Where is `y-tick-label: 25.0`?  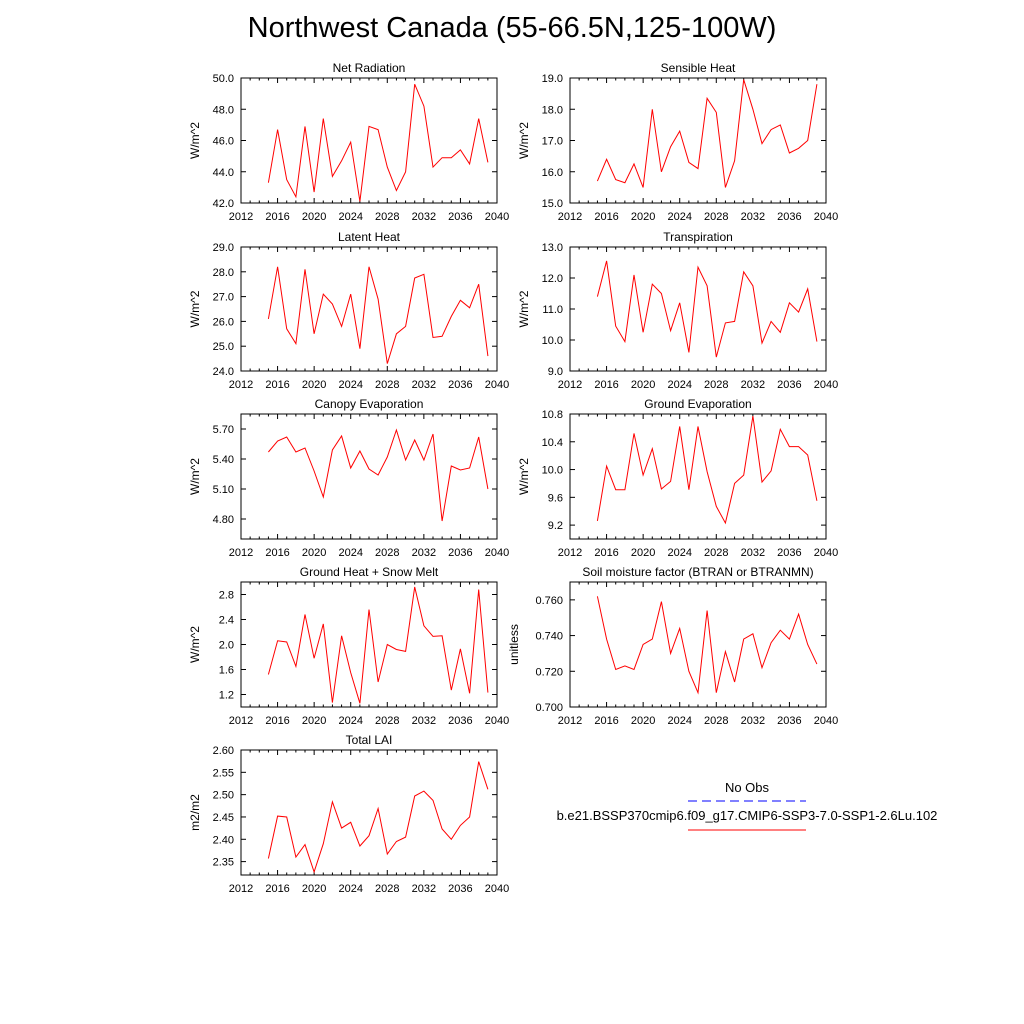
y-tick-label: 25.0 is located at coordinates (223, 347).